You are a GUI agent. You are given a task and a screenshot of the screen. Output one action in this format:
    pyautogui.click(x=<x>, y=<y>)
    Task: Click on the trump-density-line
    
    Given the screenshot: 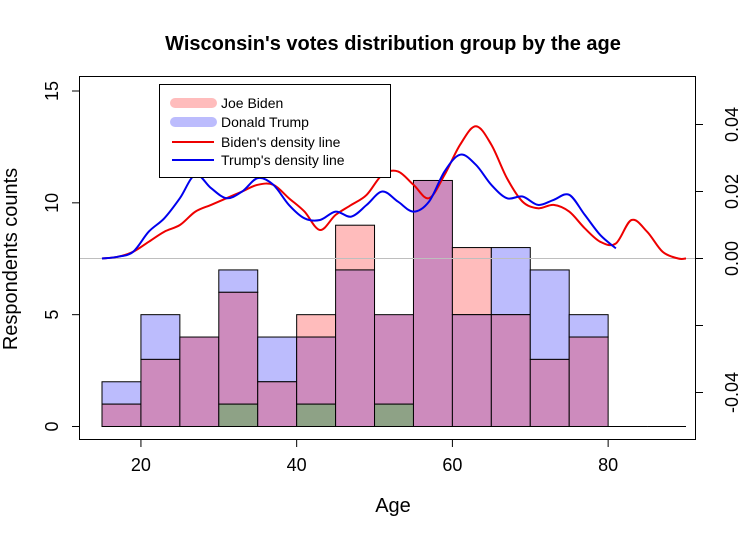 What is the action you would take?
    pyautogui.click(x=359, y=206)
    